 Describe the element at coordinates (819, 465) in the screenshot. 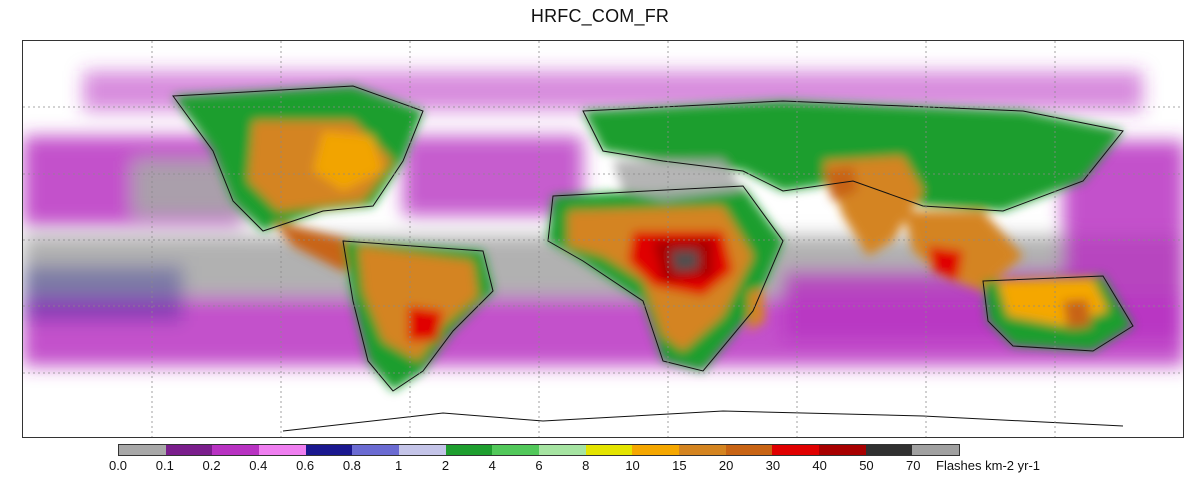

I see `colorbar-tick-label: 40` at that location.